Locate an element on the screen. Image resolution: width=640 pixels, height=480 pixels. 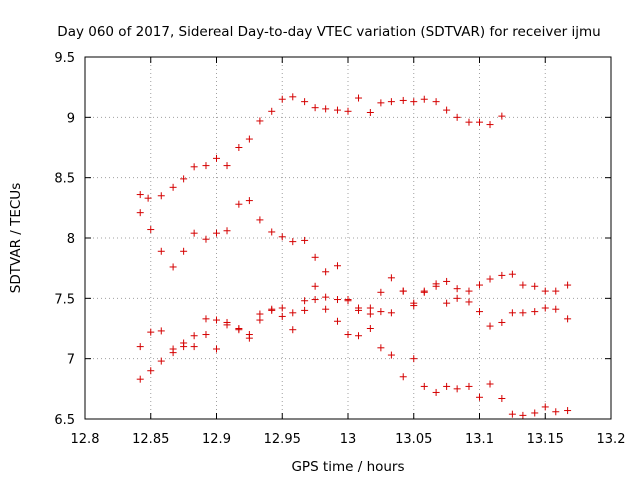
x-tick-label: 13 is located at coordinates (348, 439).